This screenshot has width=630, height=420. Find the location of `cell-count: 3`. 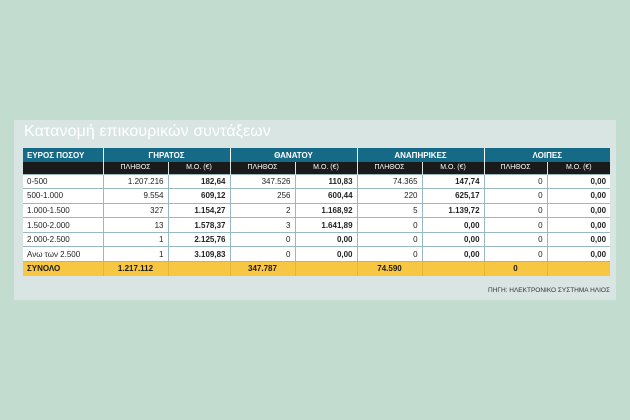

cell-count: 3 is located at coordinates (262, 225).